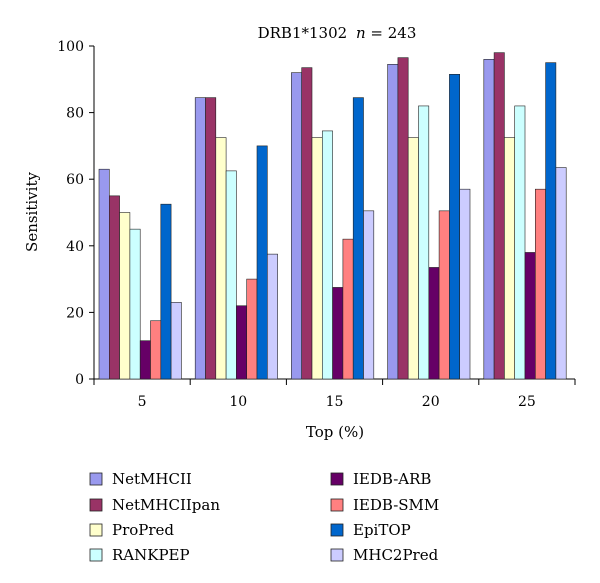 Image resolution: width=600 pixels, height=583 pixels. Describe the element at coordinates (166, 505) in the screenshot. I see `legend-label-netmhciipan: NetMHCIIpan` at that location.